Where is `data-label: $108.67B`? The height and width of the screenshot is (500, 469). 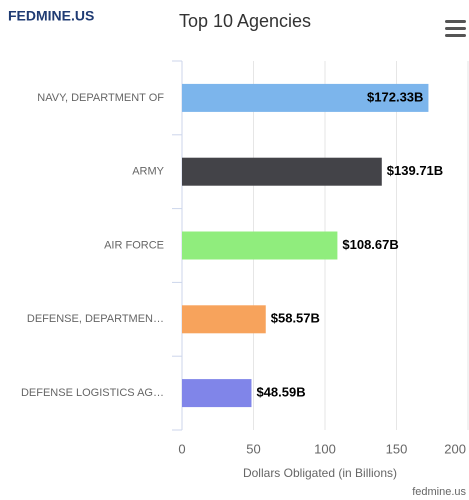
data-label: $108.67B is located at coordinates (370, 244).